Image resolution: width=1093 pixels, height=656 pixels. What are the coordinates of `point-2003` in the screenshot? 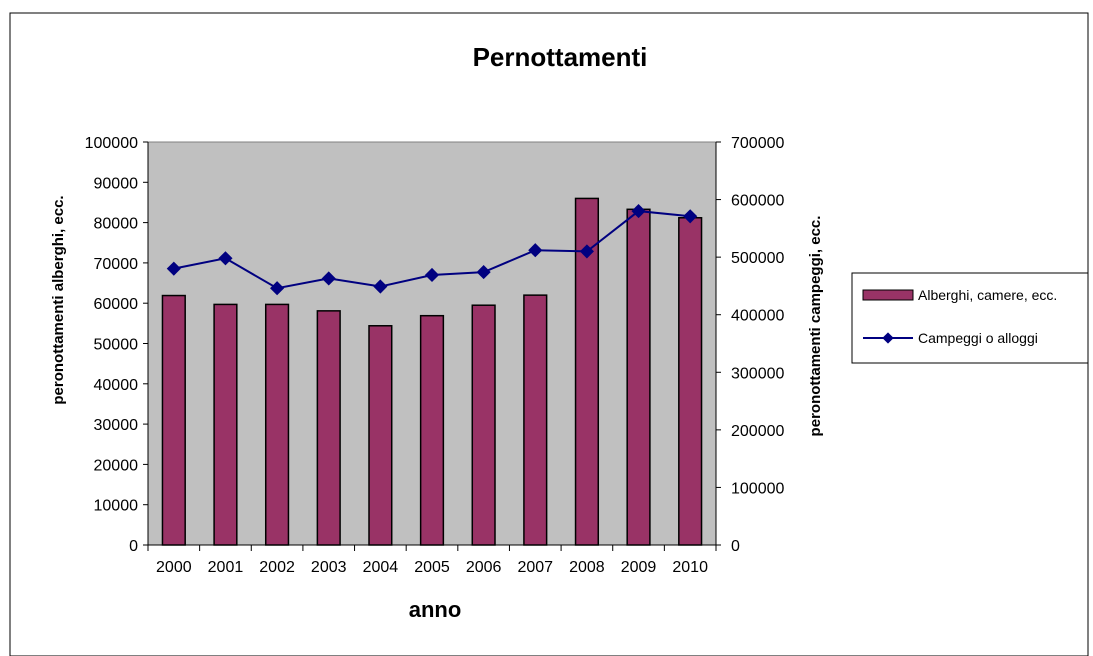 It's located at (328, 278).